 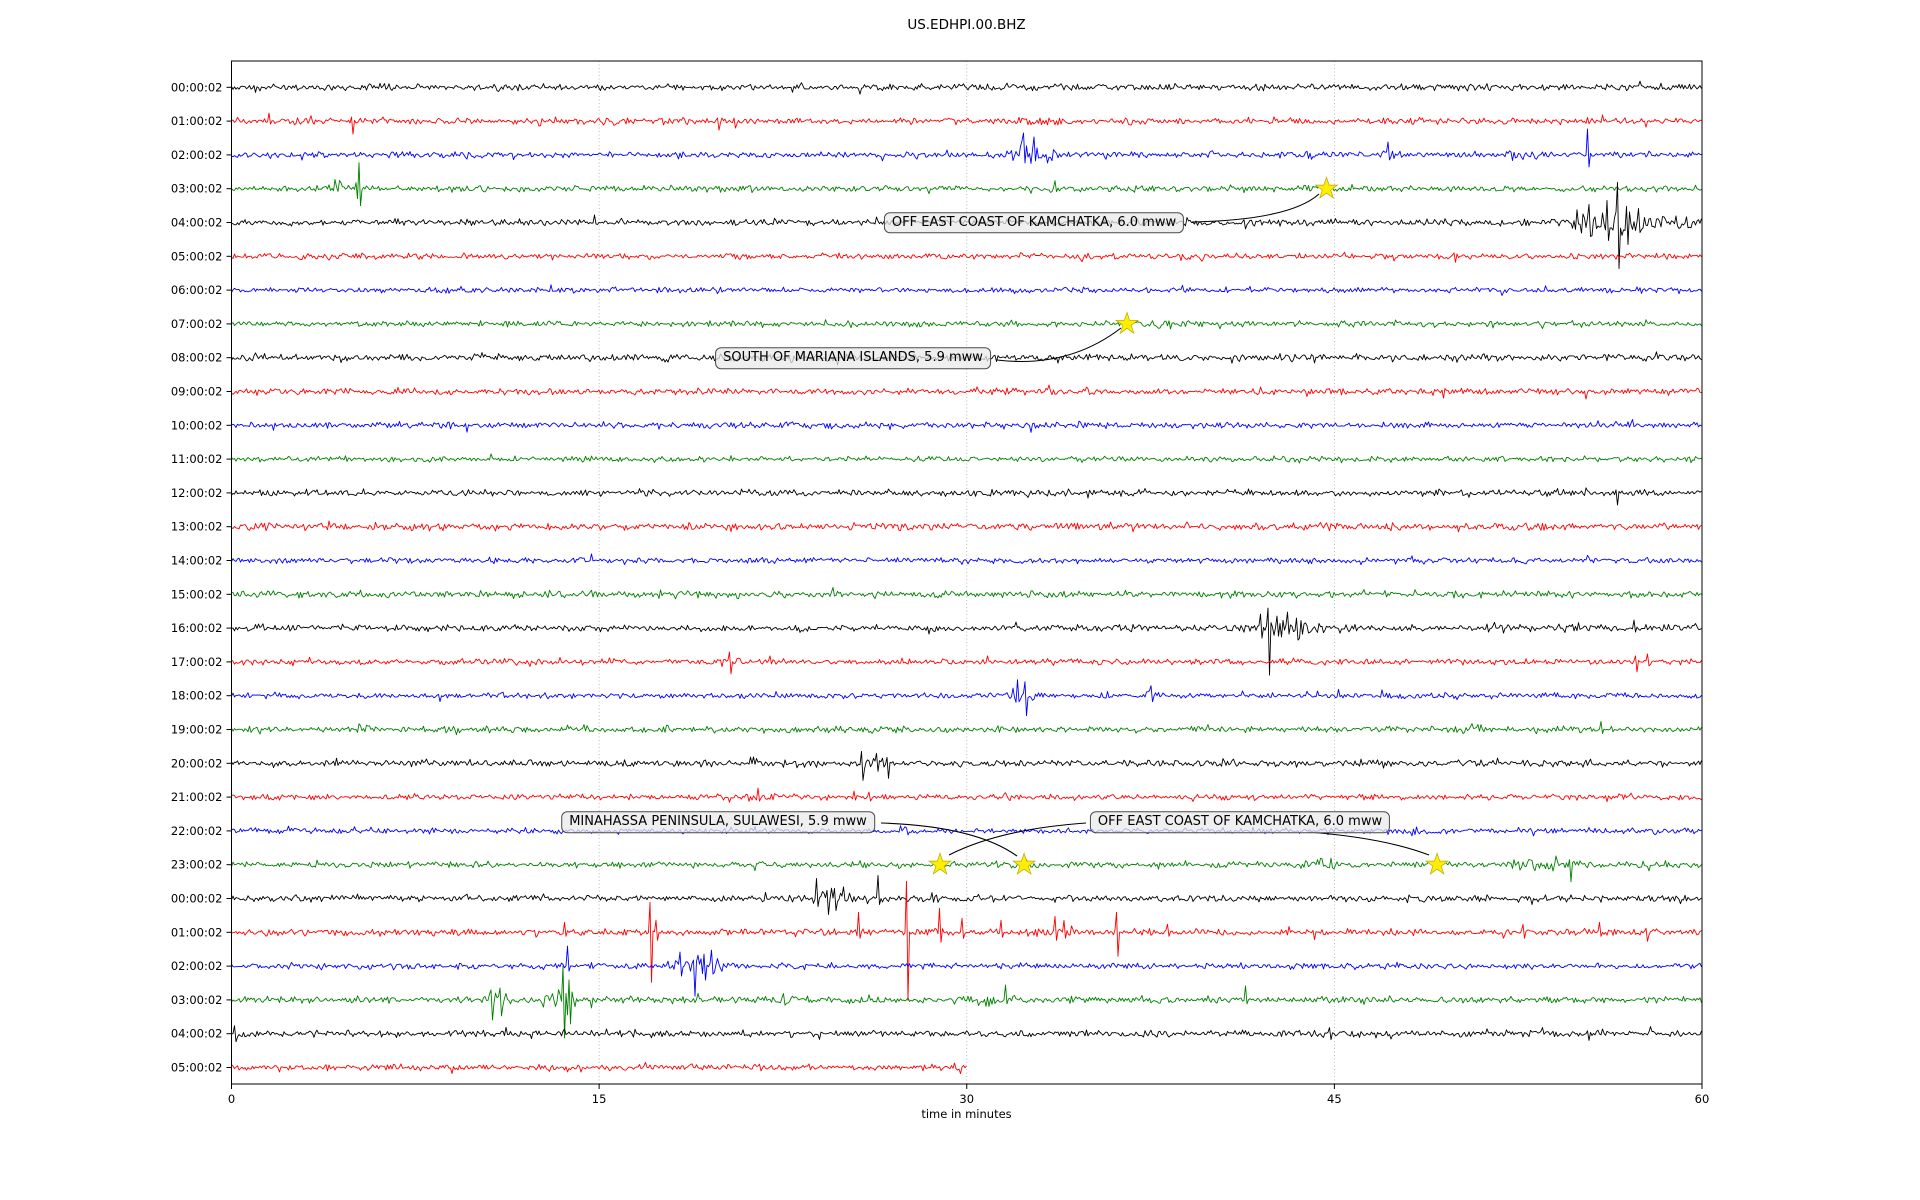 I want to click on event-annotation-0: OFF EAST COAST OF KAMCHATKA, 6.0 mww, so click(x=1034, y=222).